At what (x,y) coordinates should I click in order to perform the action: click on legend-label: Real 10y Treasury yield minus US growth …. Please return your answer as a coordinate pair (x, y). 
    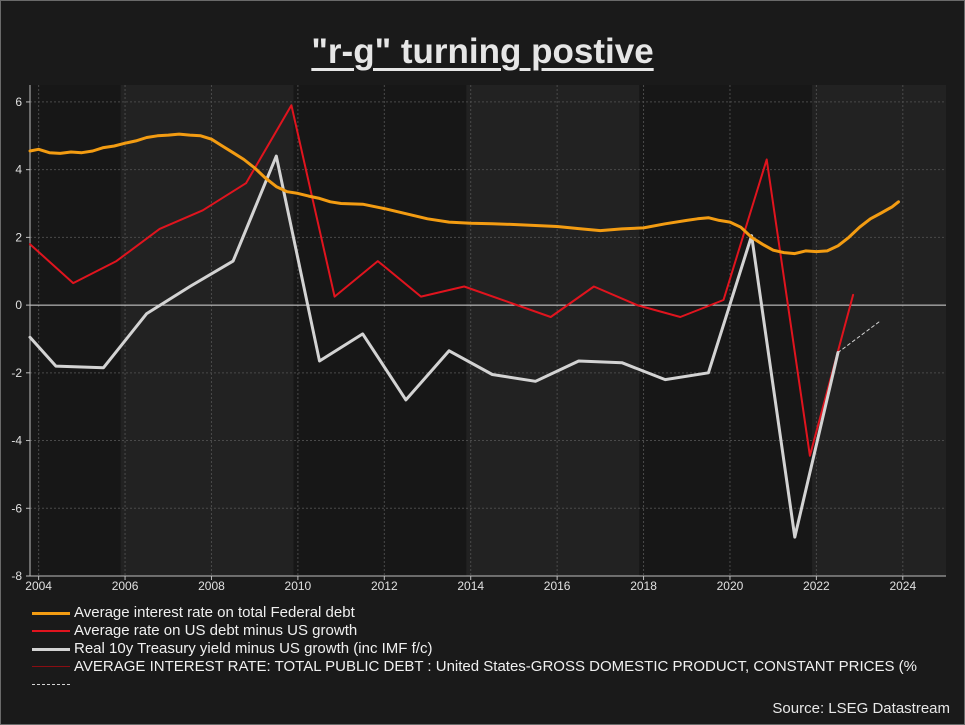
    Looking at the image, I should click on (253, 648).